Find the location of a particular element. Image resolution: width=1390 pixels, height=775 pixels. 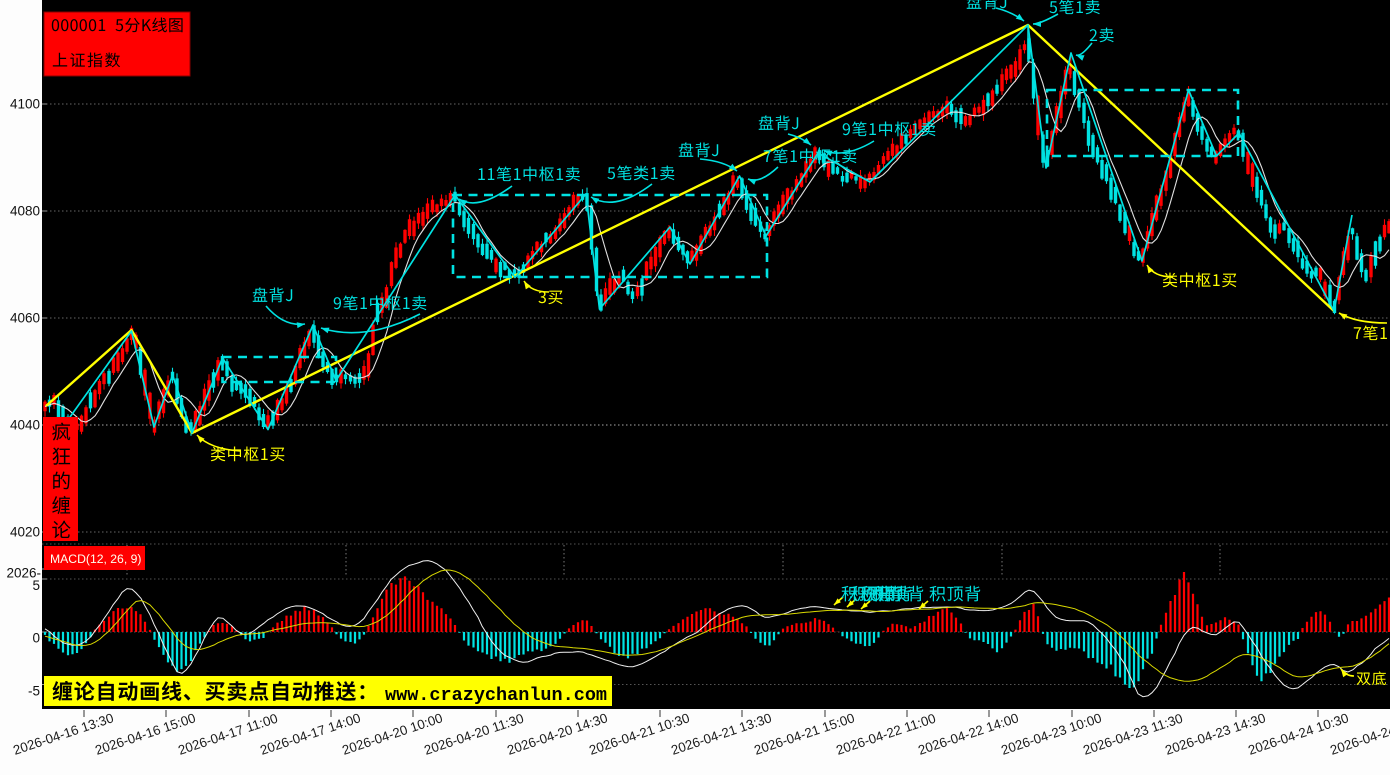

svg-text: 4080 is located at coordinates (25, 211).